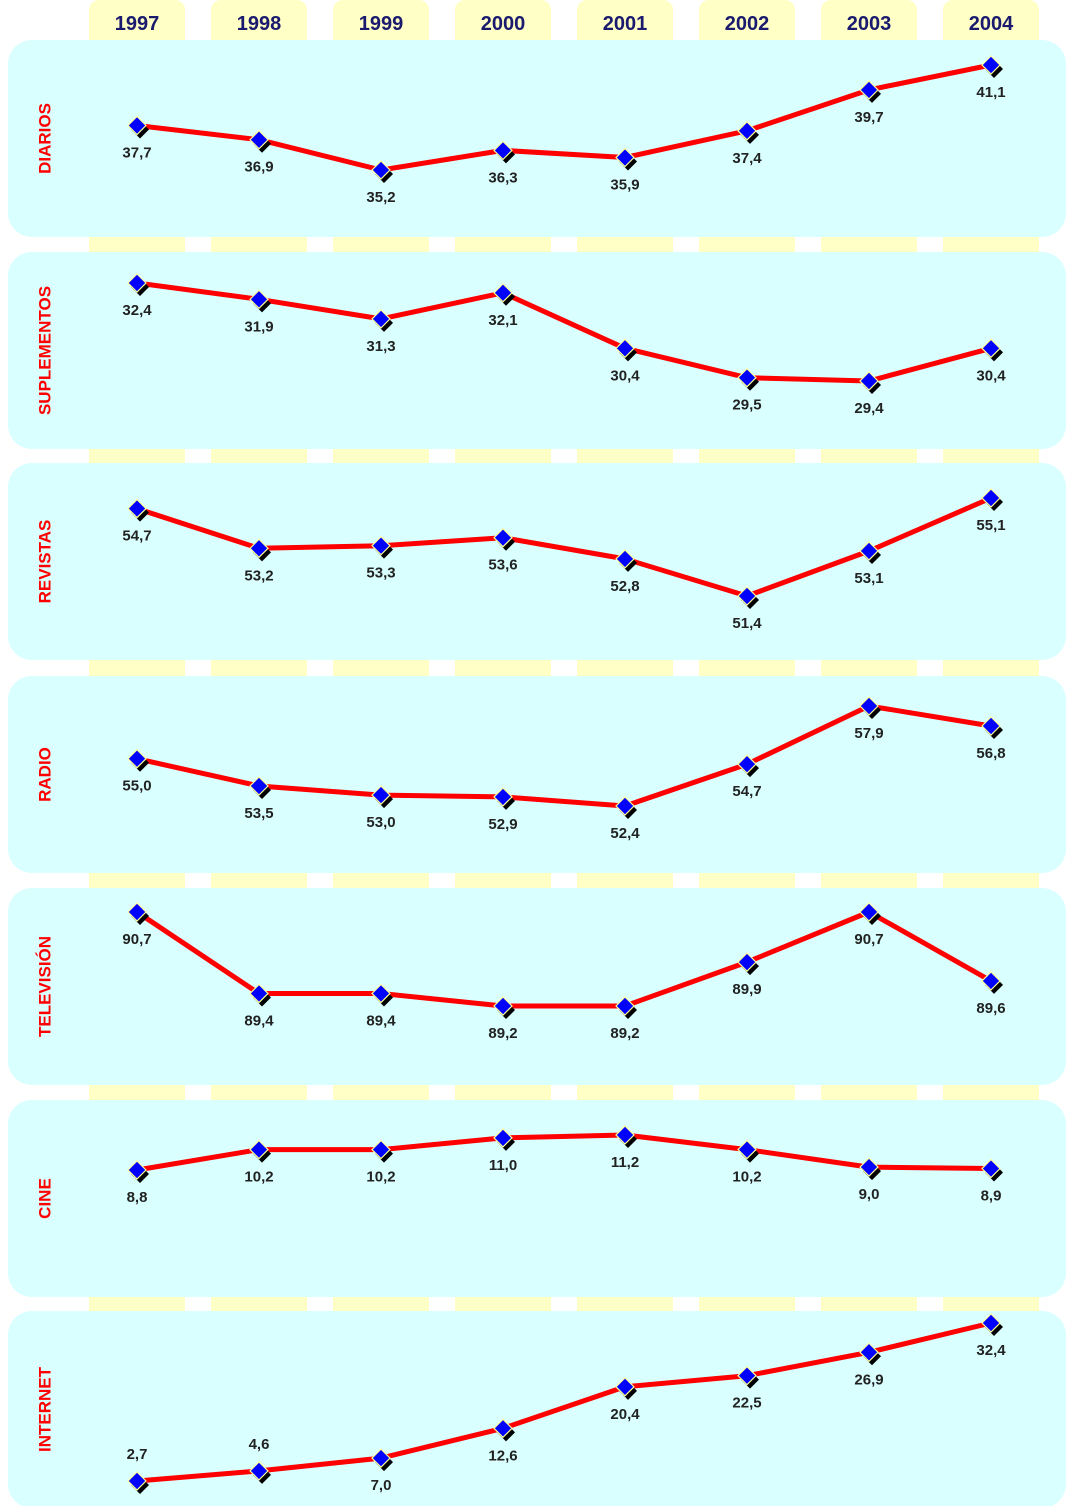 The image size is (1066, 1506). What do you see at coordinates (990, 92) in the screenshot?
I see `data-label: 41,1` at bounding box center [990, 92].